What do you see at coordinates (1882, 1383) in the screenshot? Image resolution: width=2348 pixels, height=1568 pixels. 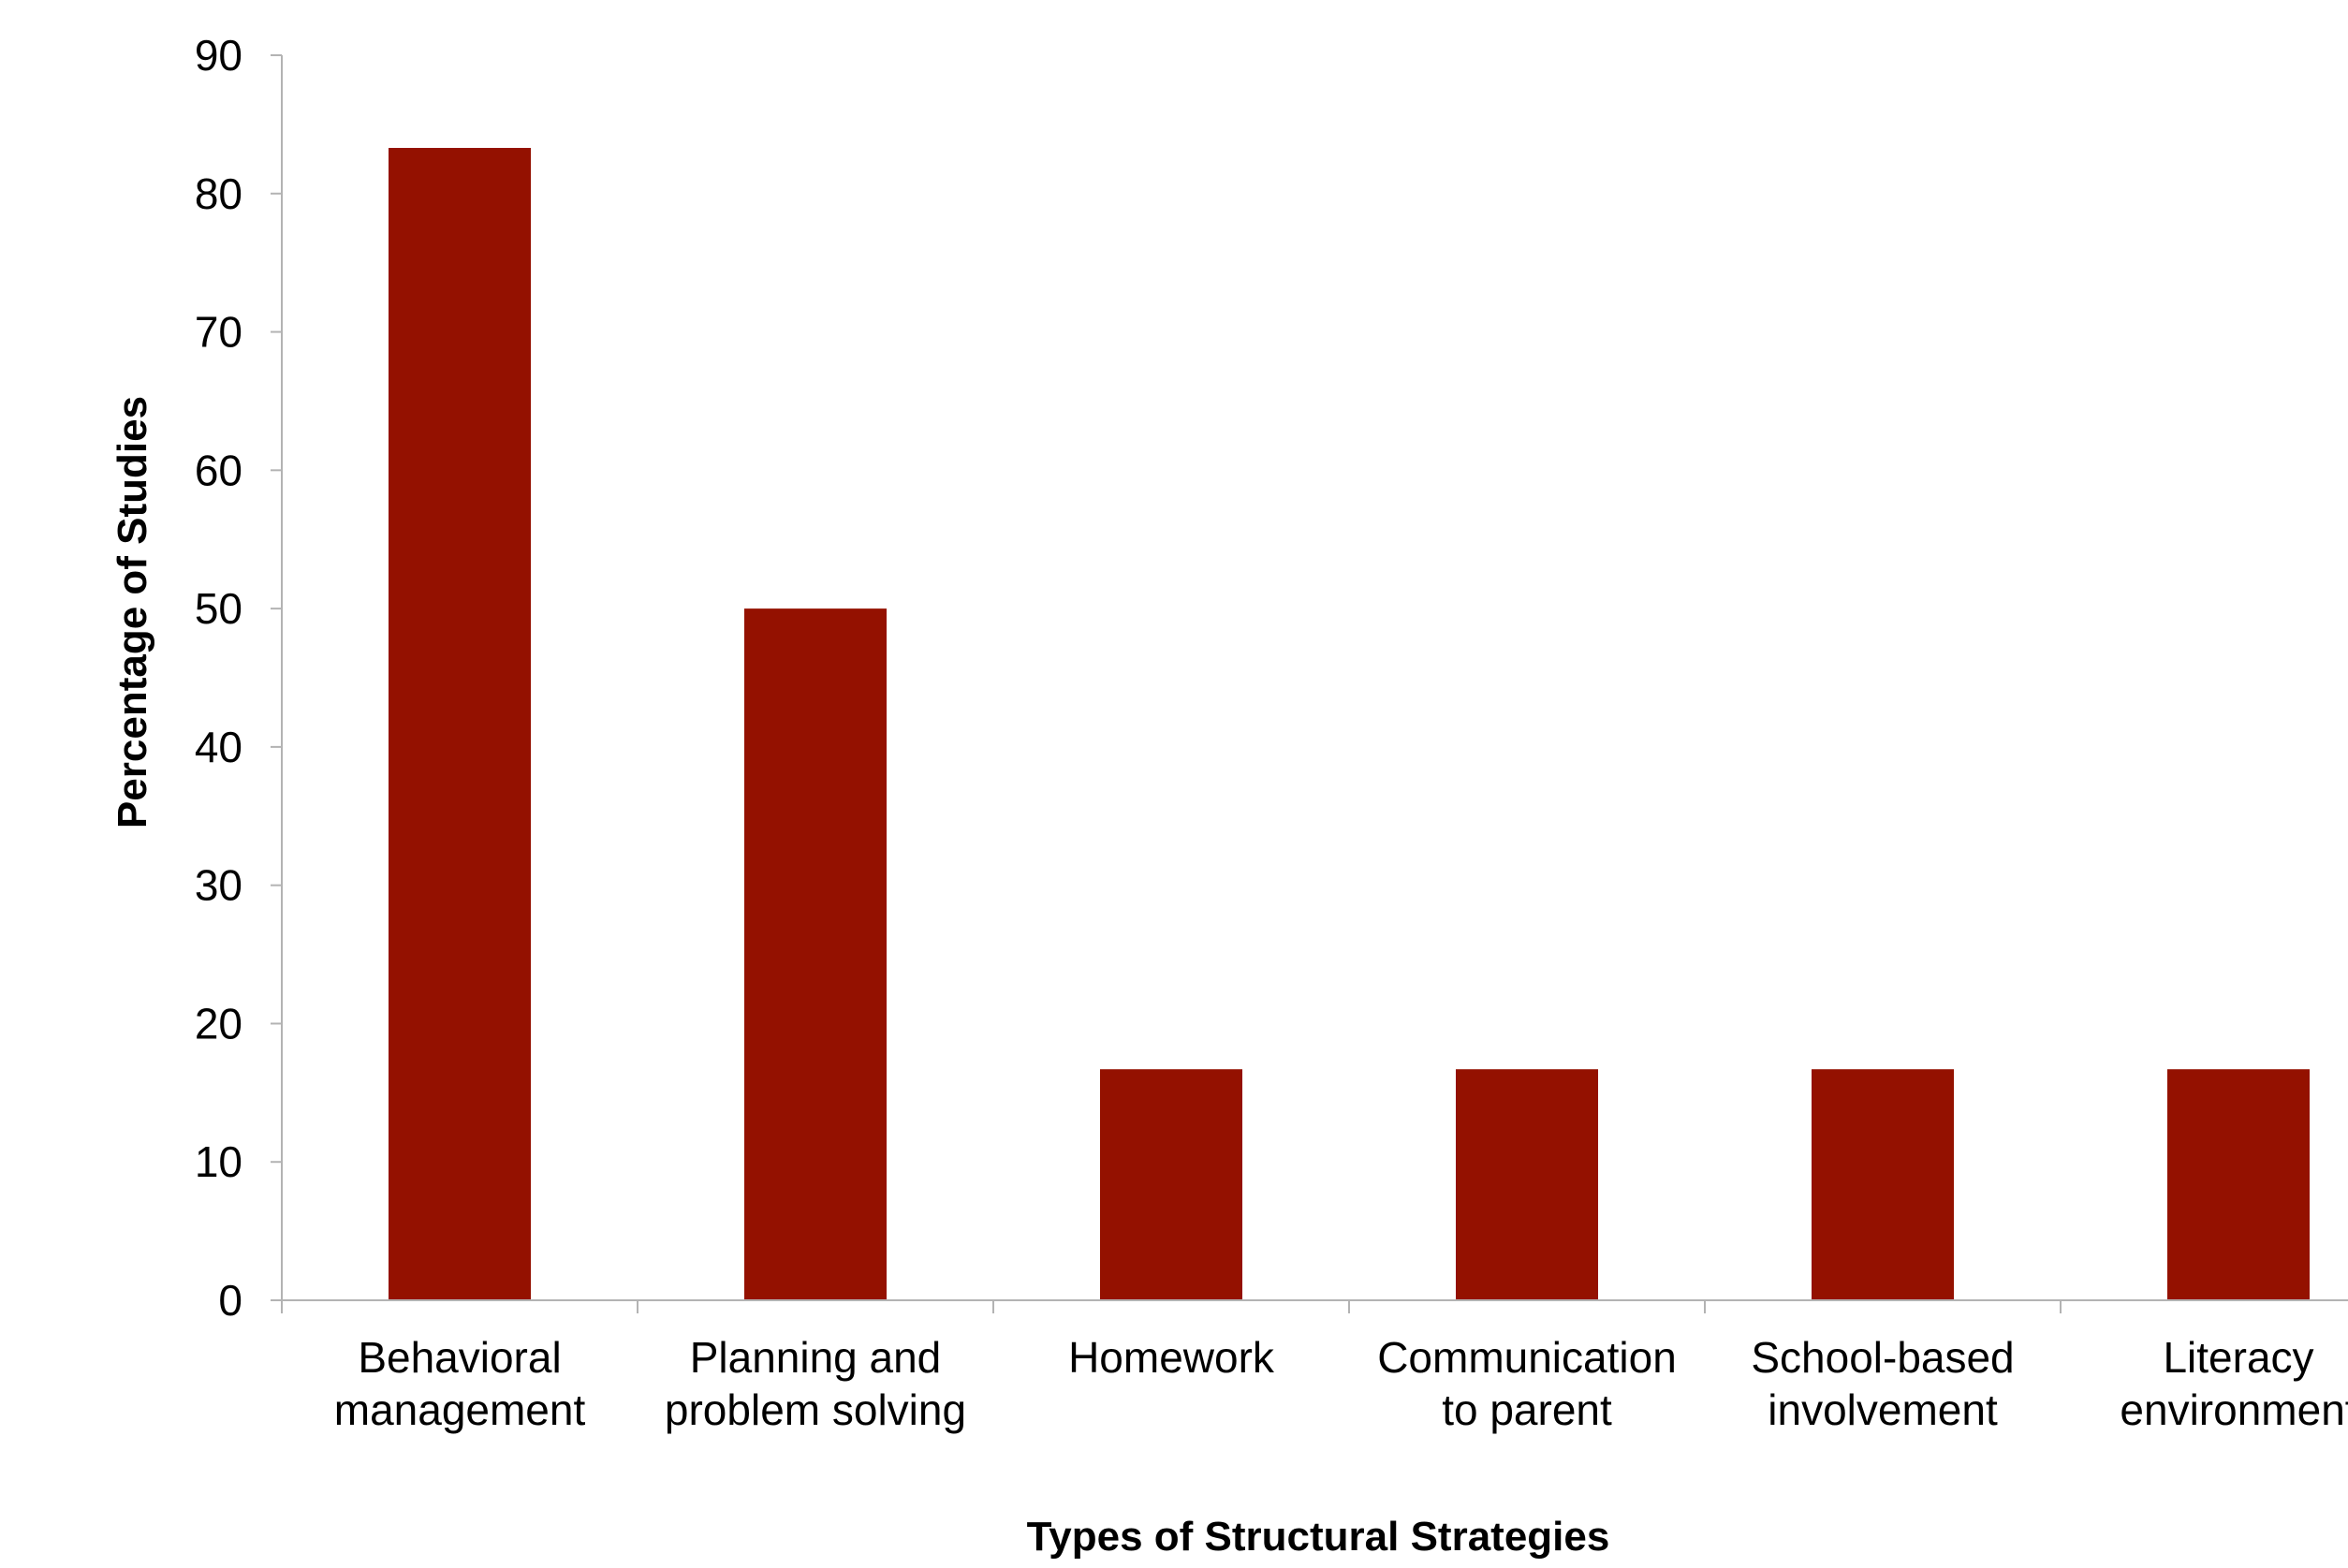 I see `x-category-label: School-based involvement` at bounding box center [1882, 1383].